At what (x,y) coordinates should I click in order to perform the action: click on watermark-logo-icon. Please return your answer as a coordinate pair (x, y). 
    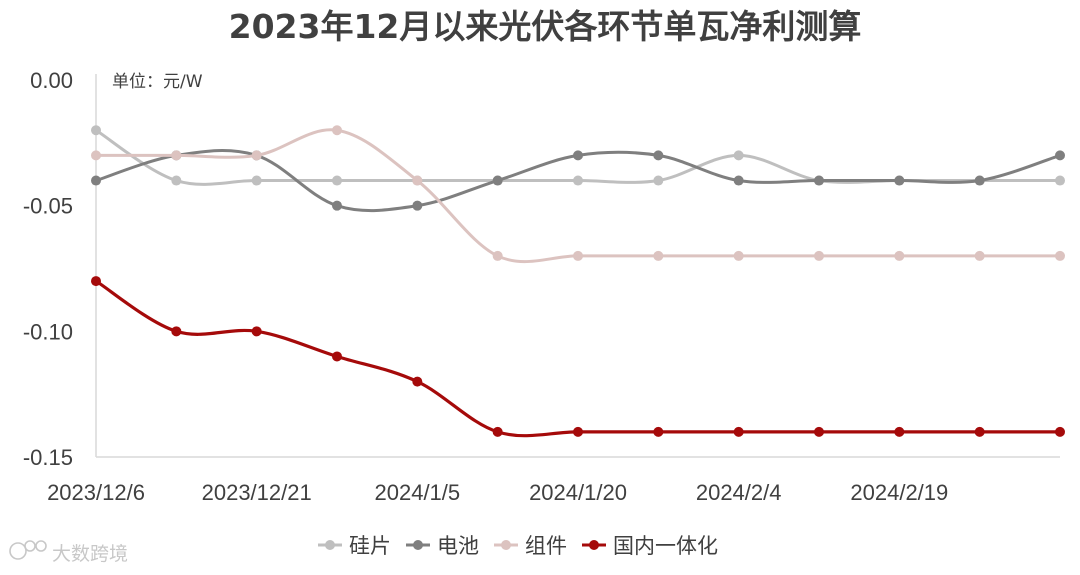
    Looking at the image, I should click on (28, 550).